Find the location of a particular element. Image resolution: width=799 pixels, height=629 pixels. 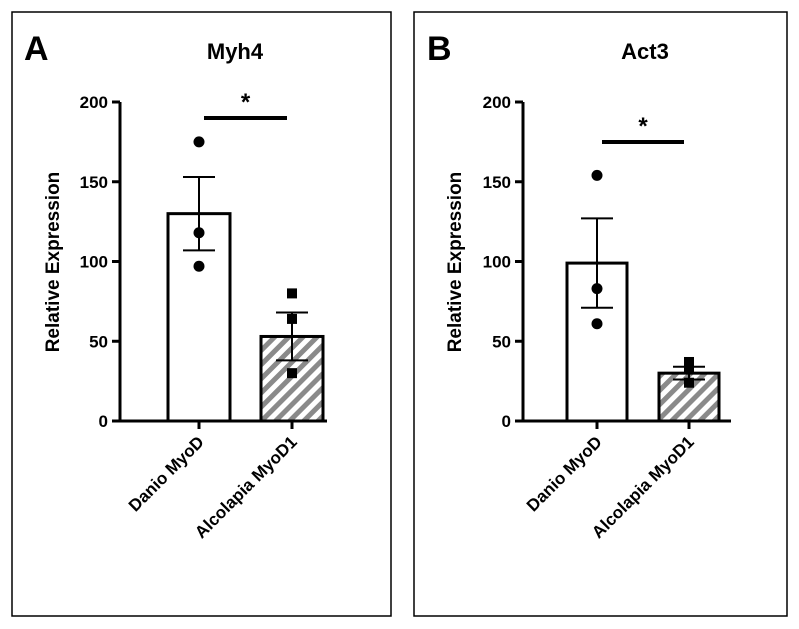

panel-a-y-tick-label: 150 is located at coordinates (94, 182).